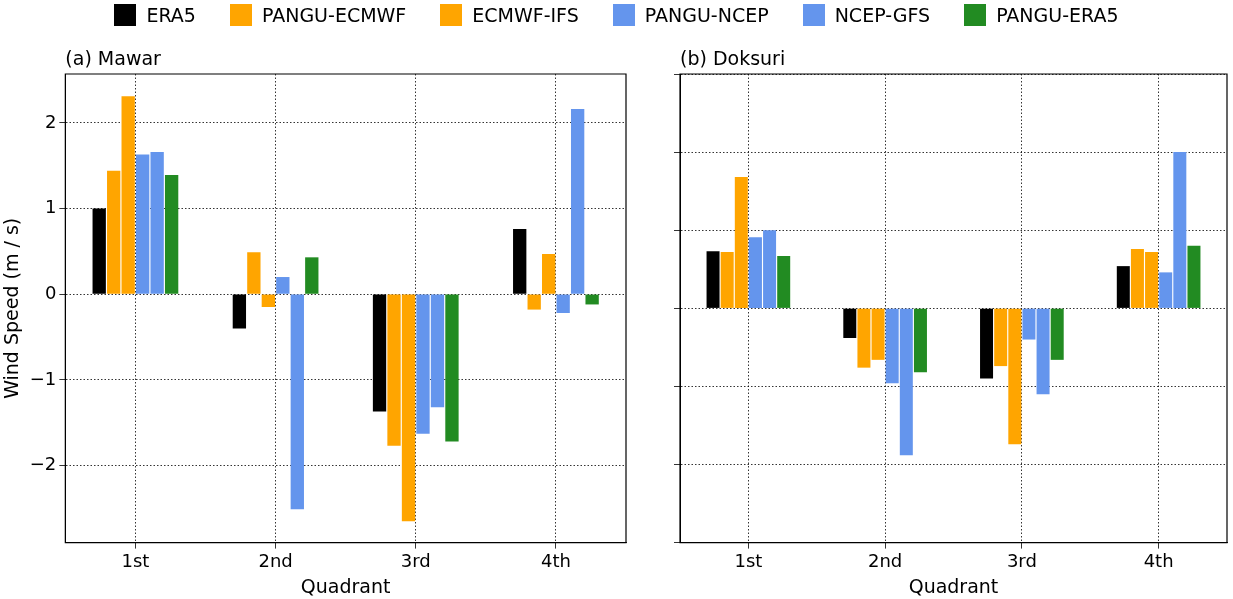  Describe the element at coordinates (882, 15) in the screenshot. I see `legend-label: NCEP-GFS` at that location.